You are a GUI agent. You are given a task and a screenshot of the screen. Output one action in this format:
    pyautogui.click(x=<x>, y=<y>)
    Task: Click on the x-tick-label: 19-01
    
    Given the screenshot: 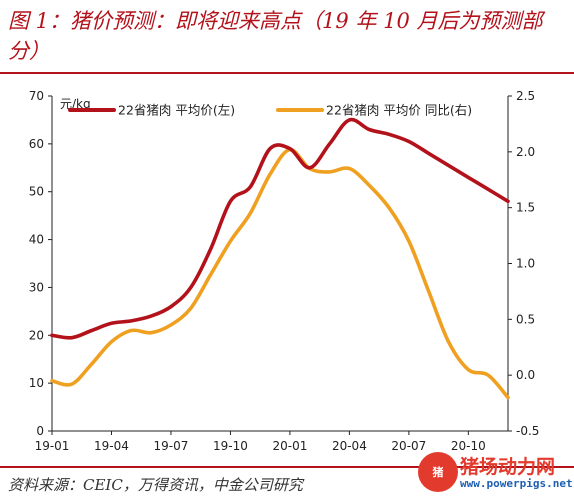 What is the action you would take?
    pyautogui.click(x=52, y=446)
    